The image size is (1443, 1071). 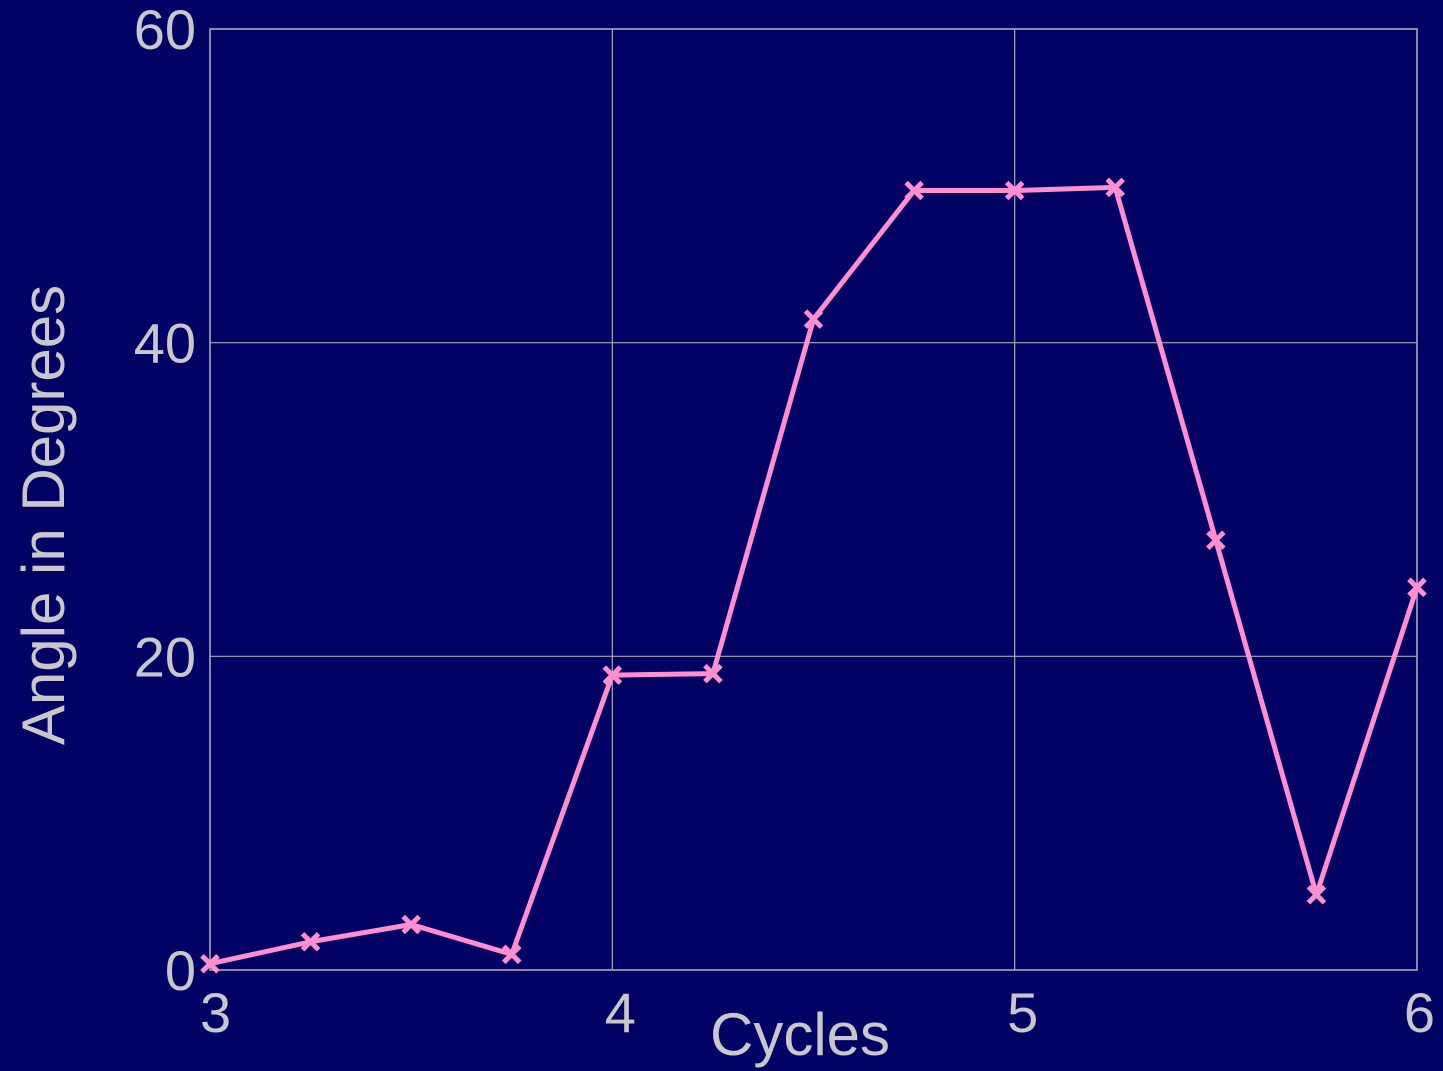 What do you see at coordinates (165, 656) in the screenshot?
I see `y-tick-label: 20` at bounding box center [165, 656].